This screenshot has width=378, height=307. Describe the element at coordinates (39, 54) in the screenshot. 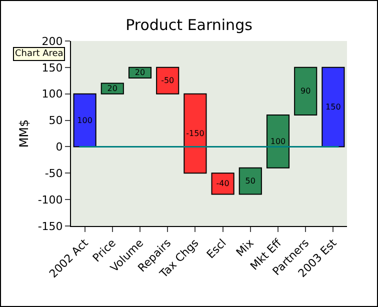

I see `text: Chart Area` at that location.